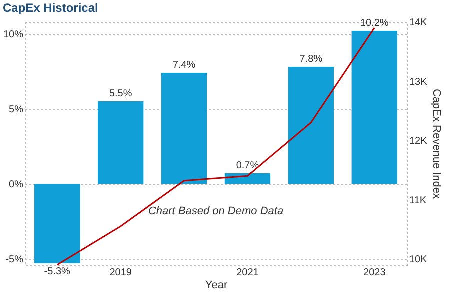 Image resolution: width=450 pixels, height=296 pixels. Describe the element at coordinates (13, 35) in the screenshot. I see `y-tick-label: 10%` at that location.